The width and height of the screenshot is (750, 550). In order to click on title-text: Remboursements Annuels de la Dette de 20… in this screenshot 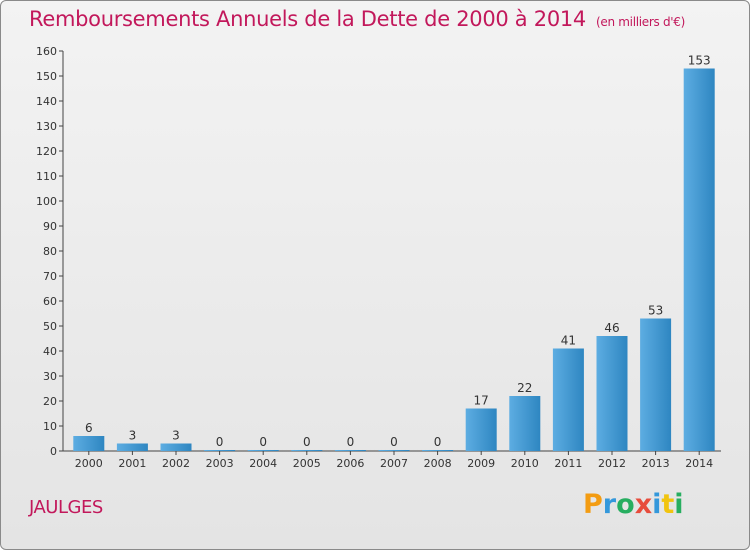, I will do `click(307, 19)`.